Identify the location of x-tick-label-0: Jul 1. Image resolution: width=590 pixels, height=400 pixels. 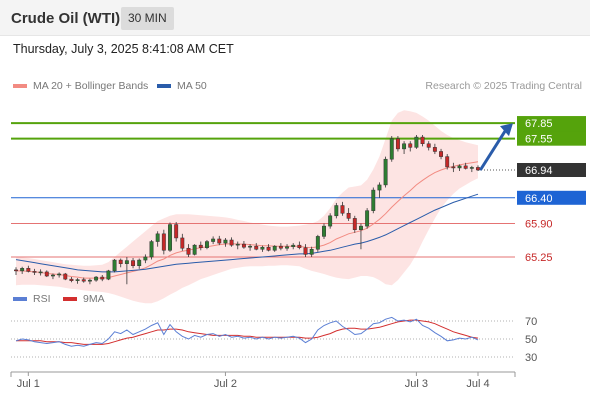
(28, 384).